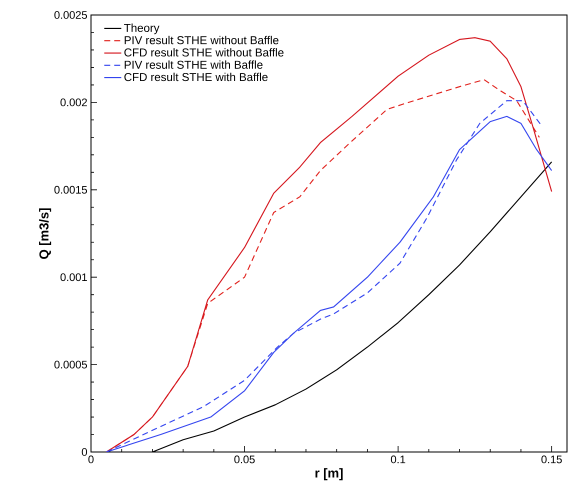 The width and height of the screenshot is (579, 495). I want to click on legend-label: PIV result STHE with Baffle, so click(193, 64).